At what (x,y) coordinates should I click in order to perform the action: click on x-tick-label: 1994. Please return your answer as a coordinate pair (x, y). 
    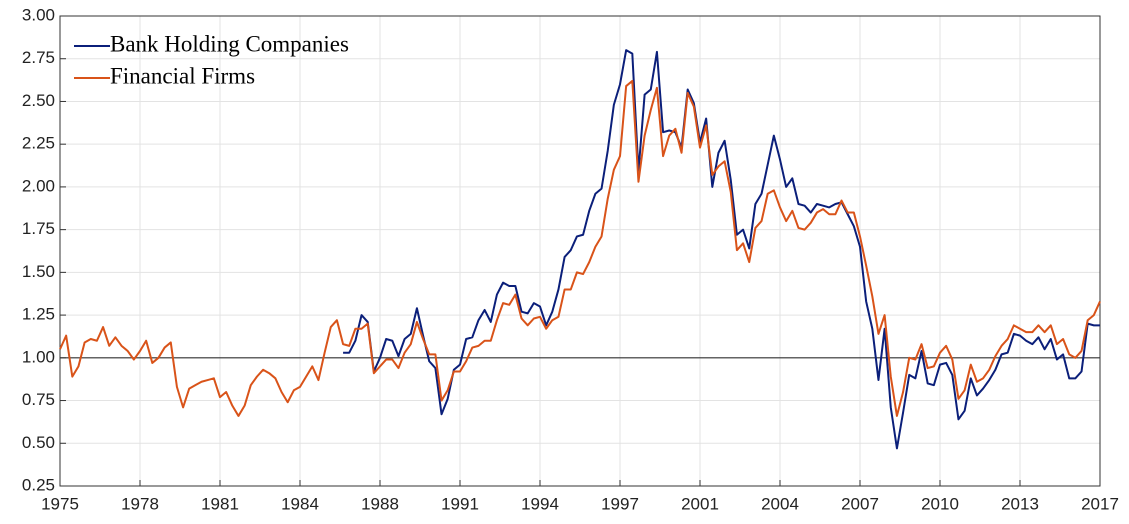
    Looking at the image, I should click on (540, 503).